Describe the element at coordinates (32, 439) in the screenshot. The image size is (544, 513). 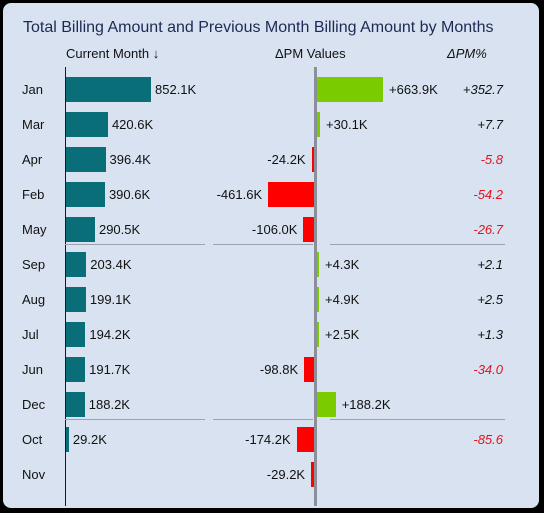
I see `month-label: Oct` at that location.